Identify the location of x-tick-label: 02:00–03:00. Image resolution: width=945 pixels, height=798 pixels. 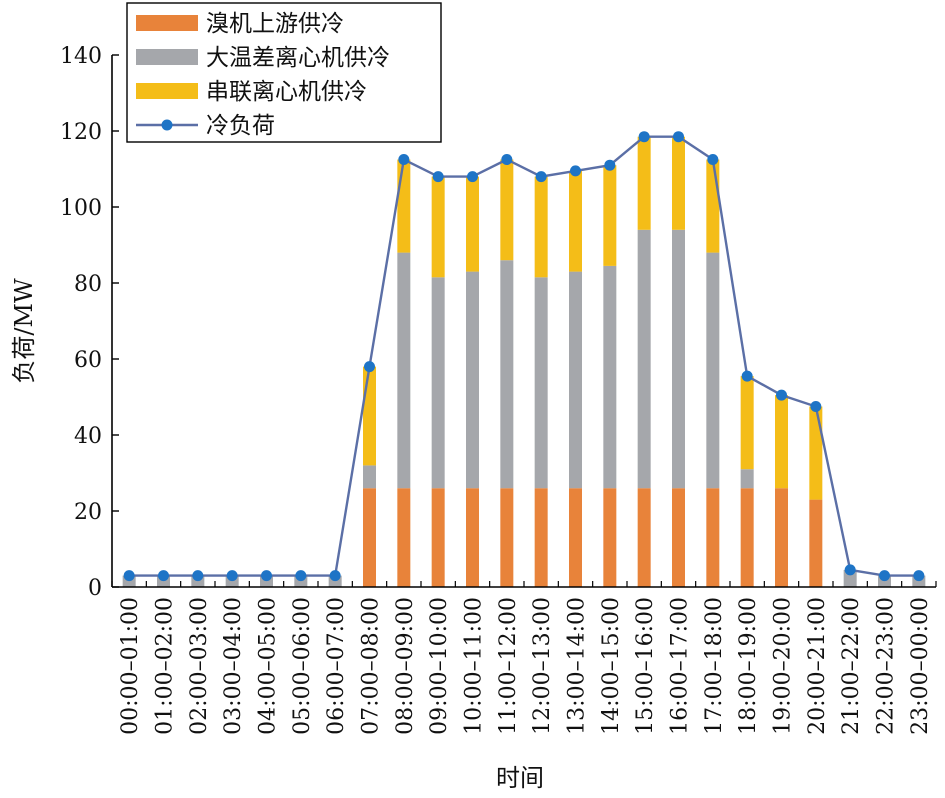
(199, 666).